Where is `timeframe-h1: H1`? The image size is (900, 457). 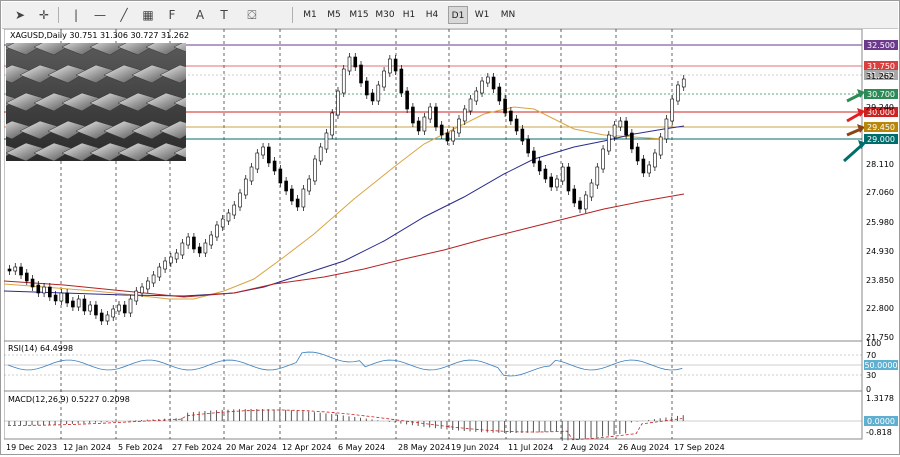
timeframe-h1: H1 is located at coordinates (409, 15).